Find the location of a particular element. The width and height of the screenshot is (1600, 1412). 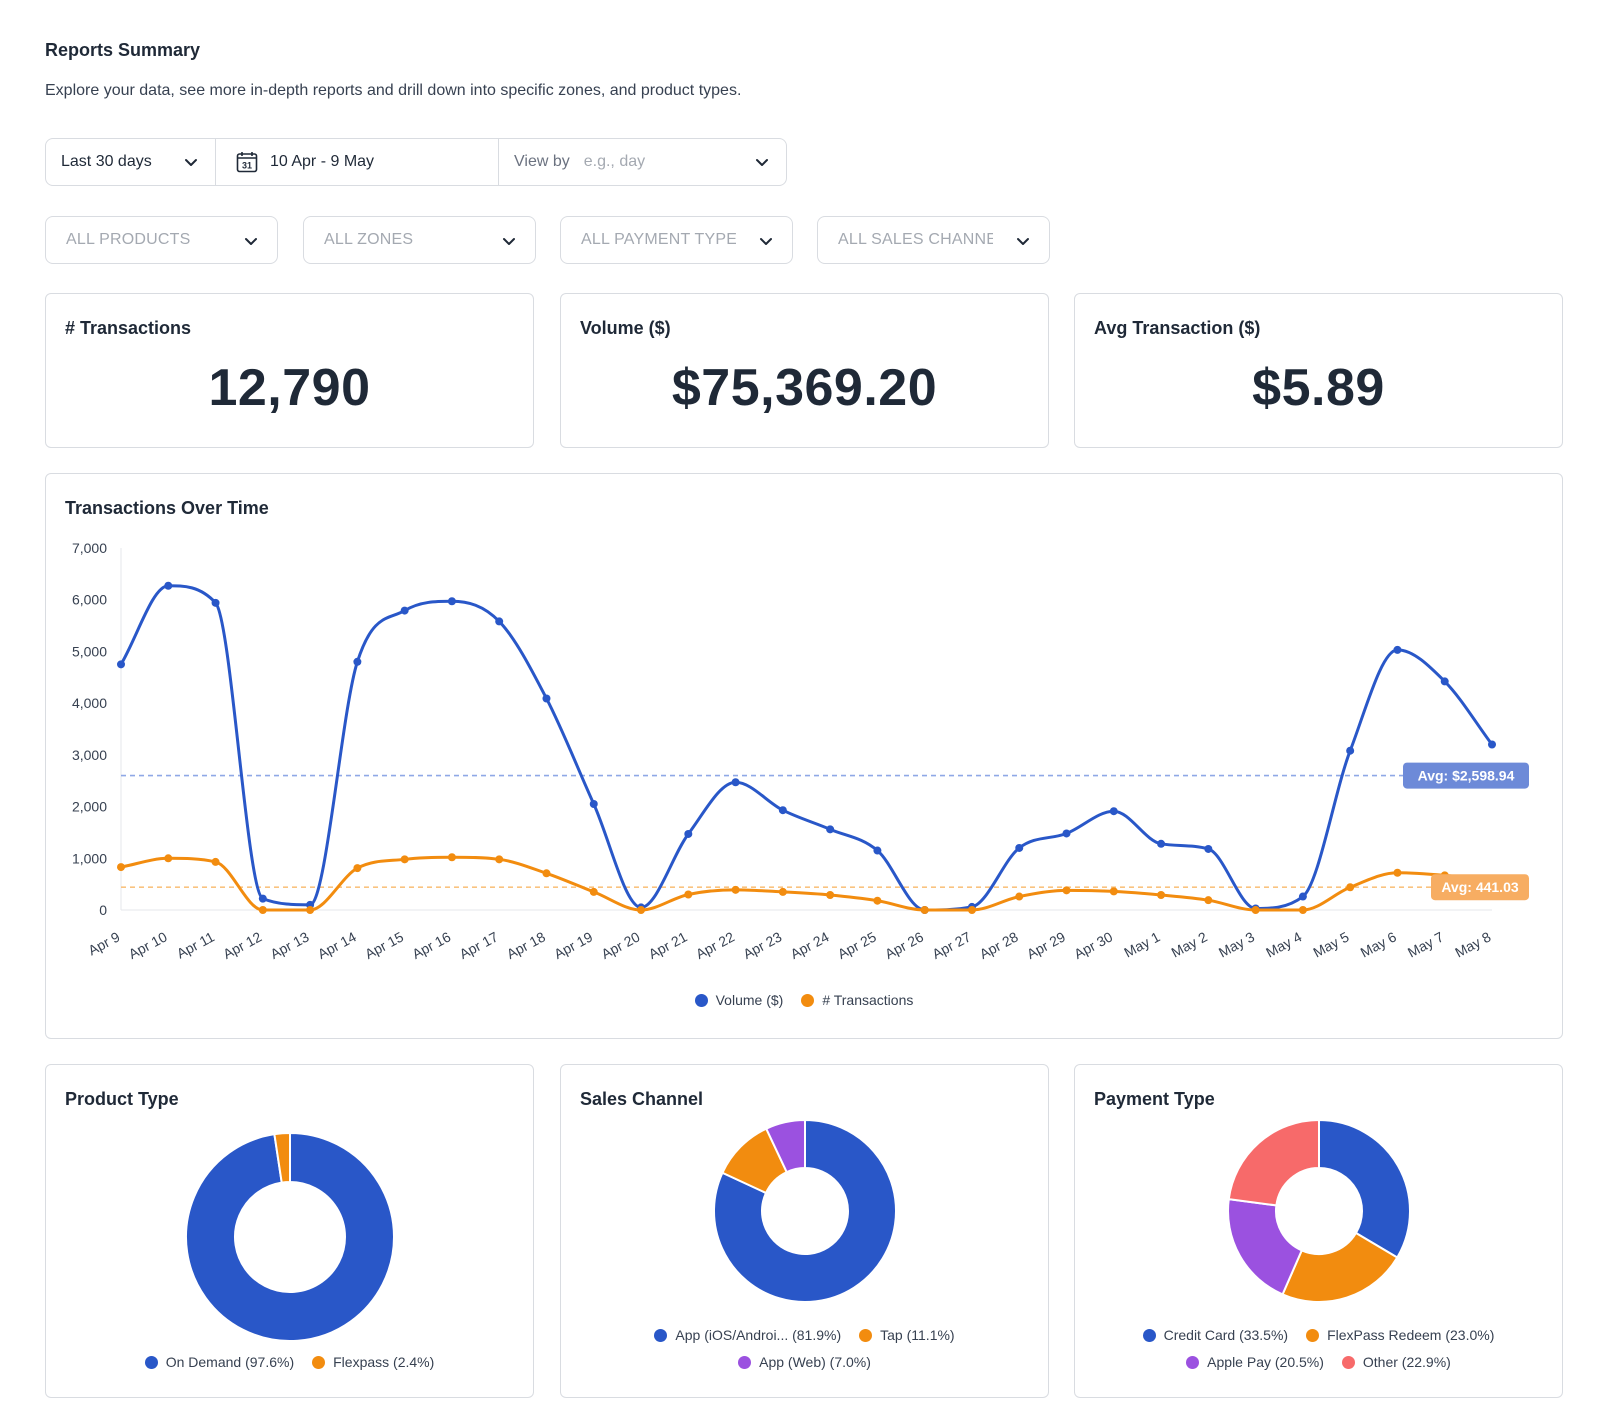

kpi-title: Avg Transaction ($) is located at coordinates (1177, 328).